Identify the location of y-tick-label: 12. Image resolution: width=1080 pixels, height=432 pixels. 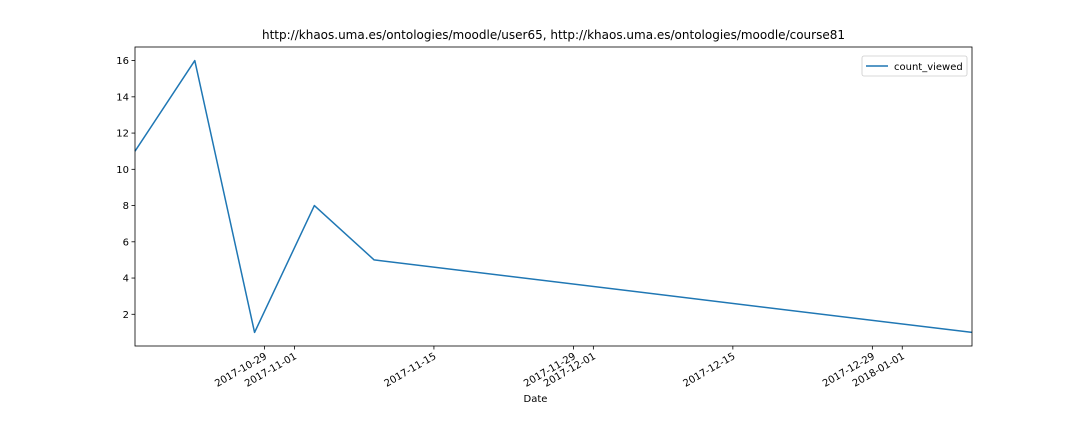
(122, 134).